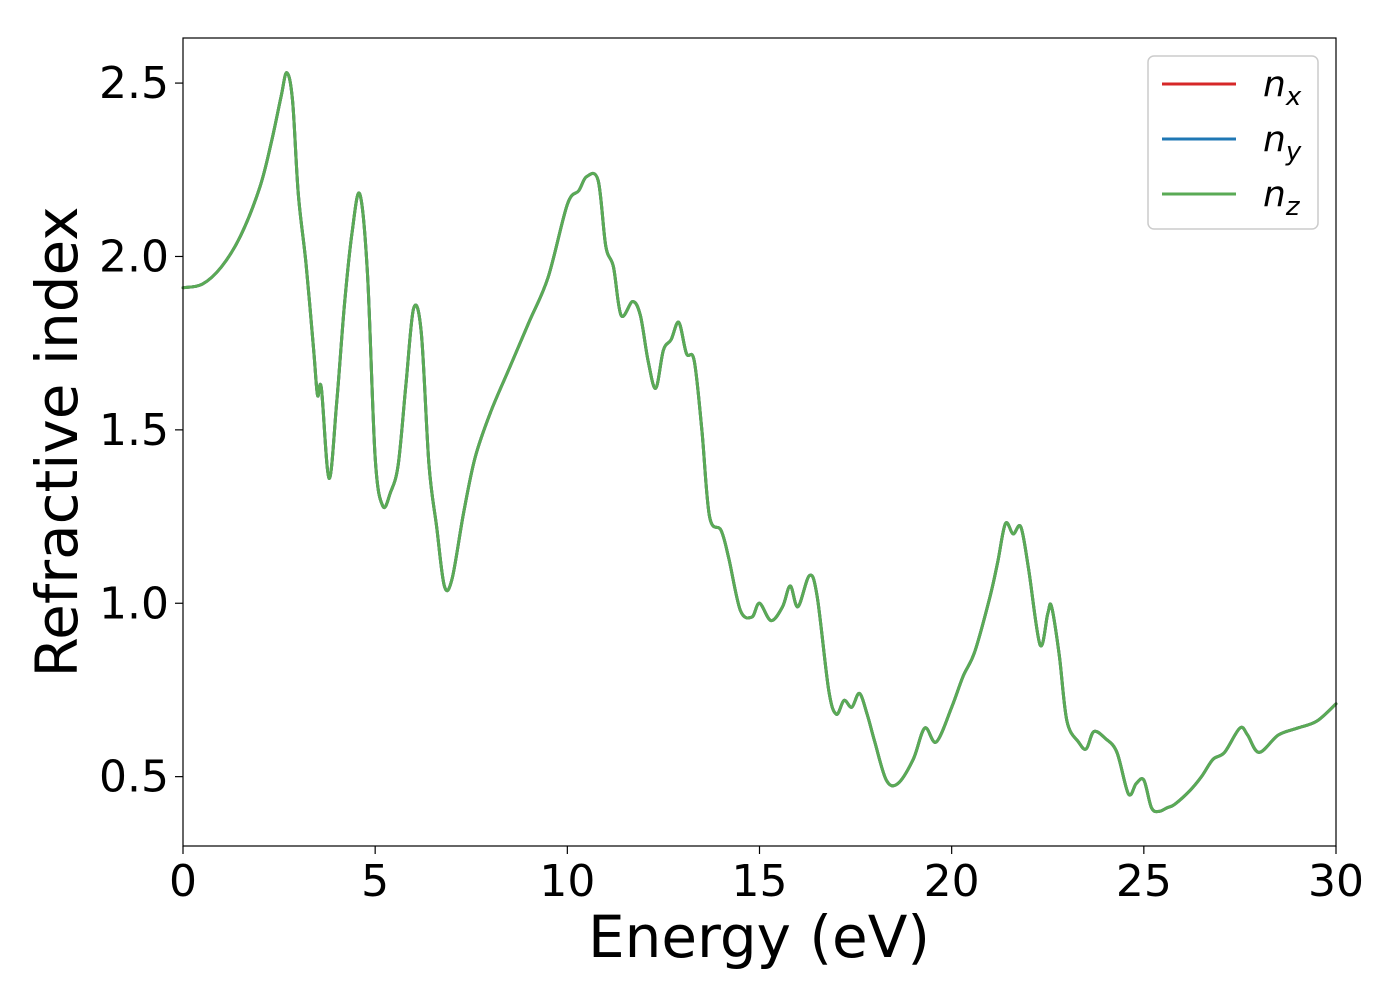 This screenshot has width=1400, height=1000. Describe the element at coordinates (567, 881) in the screenshot. I see `x-tick-label: 10` at that location.